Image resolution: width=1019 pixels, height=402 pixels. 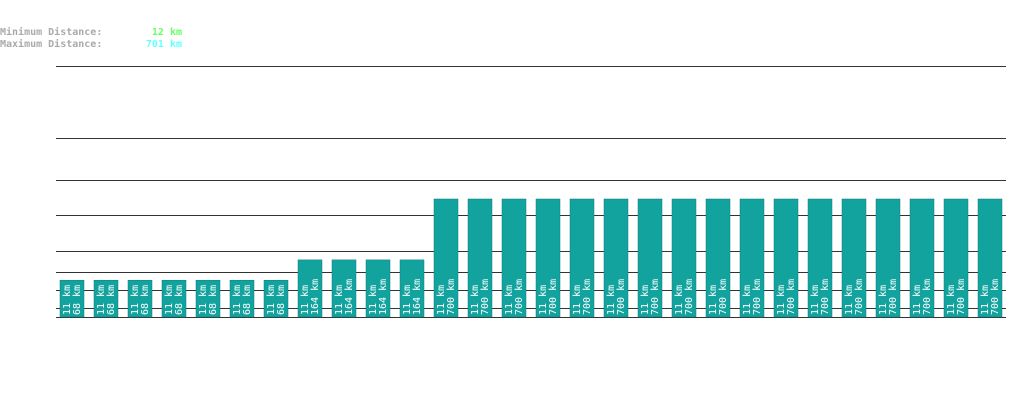 What do you see at coordinates (51, 32) in the screenshot?
I see `min-label: Minimum Distance:` at bounding box center [51, 32].